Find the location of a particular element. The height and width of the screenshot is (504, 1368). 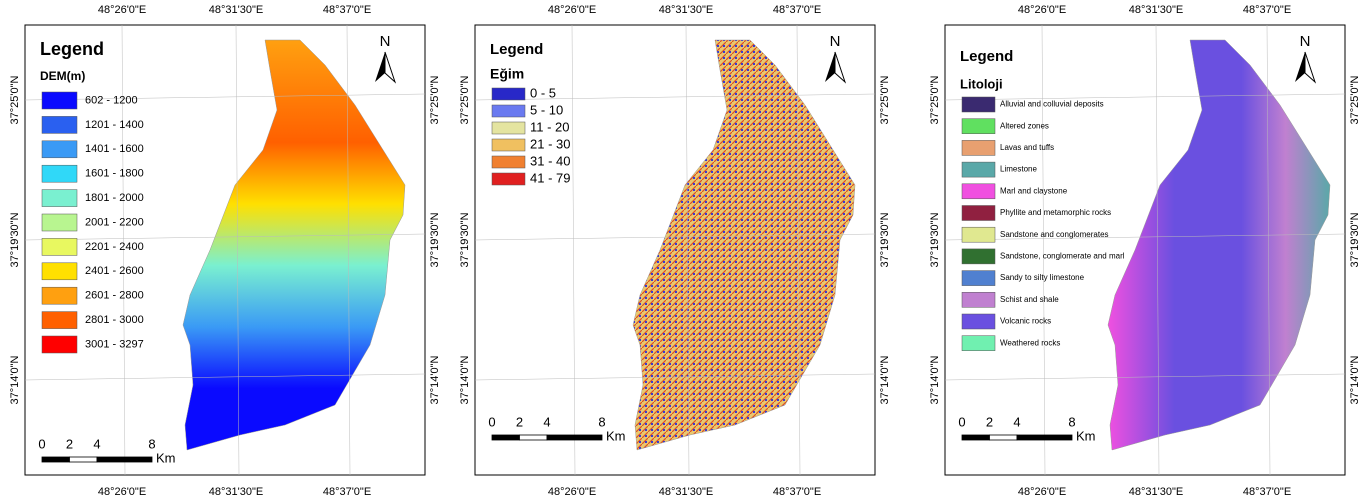

layer-title: Litoloji is located at coordinates (981, 83).